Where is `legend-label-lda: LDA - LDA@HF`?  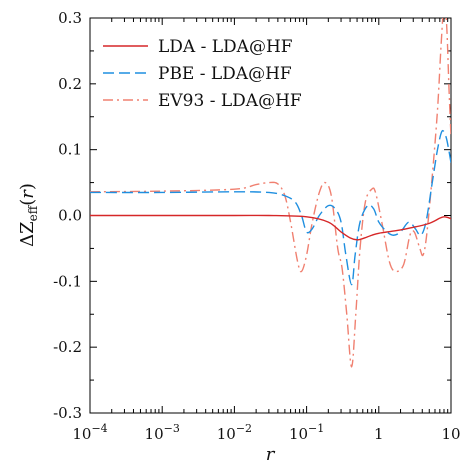
legend-label-lda: LDA - LDA@HF is located at coordinates (225, 47).